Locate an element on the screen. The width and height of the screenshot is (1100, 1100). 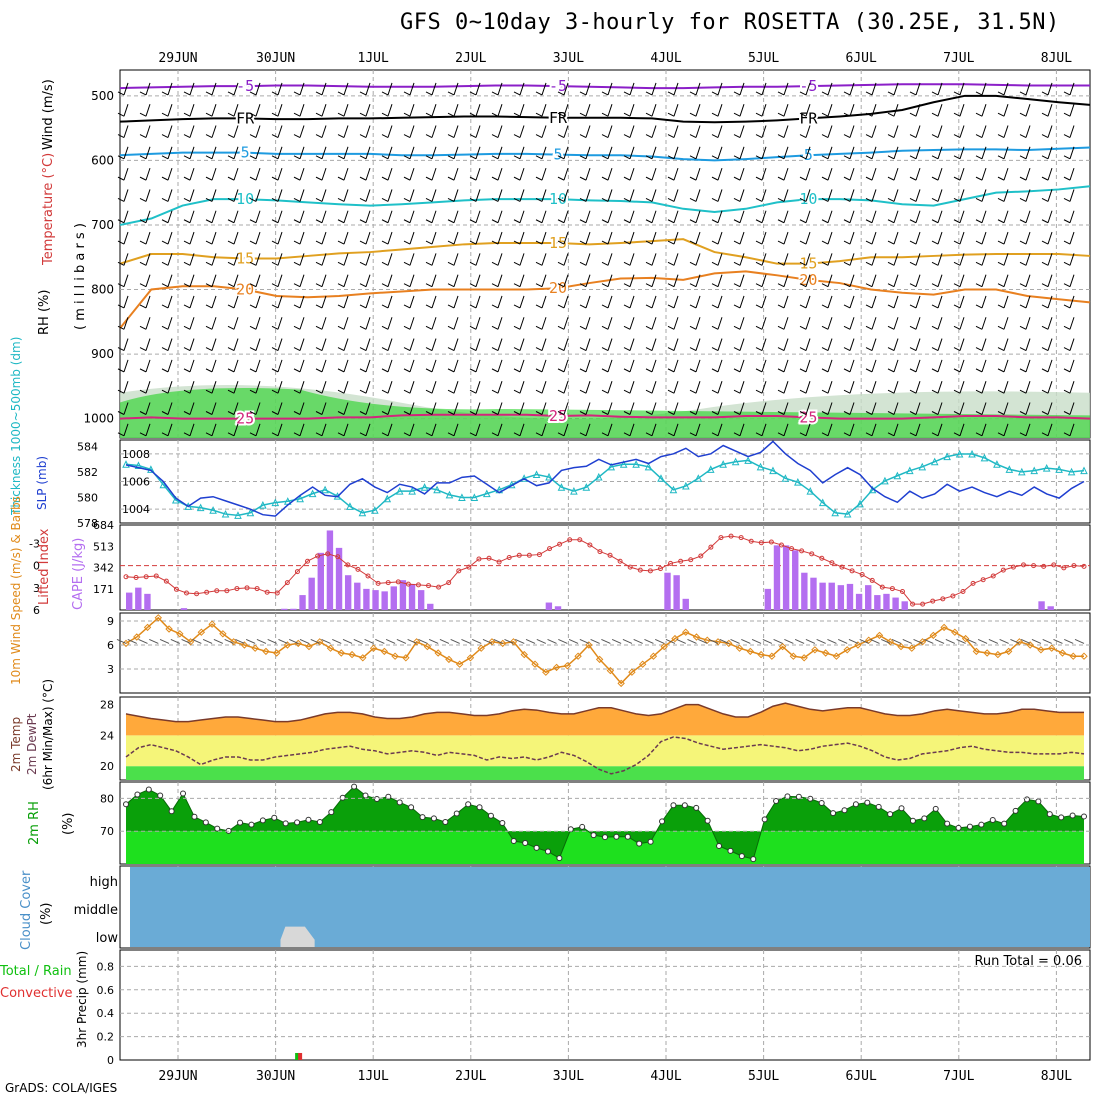
panel-frame-cape is located at coordinates (605, 567).